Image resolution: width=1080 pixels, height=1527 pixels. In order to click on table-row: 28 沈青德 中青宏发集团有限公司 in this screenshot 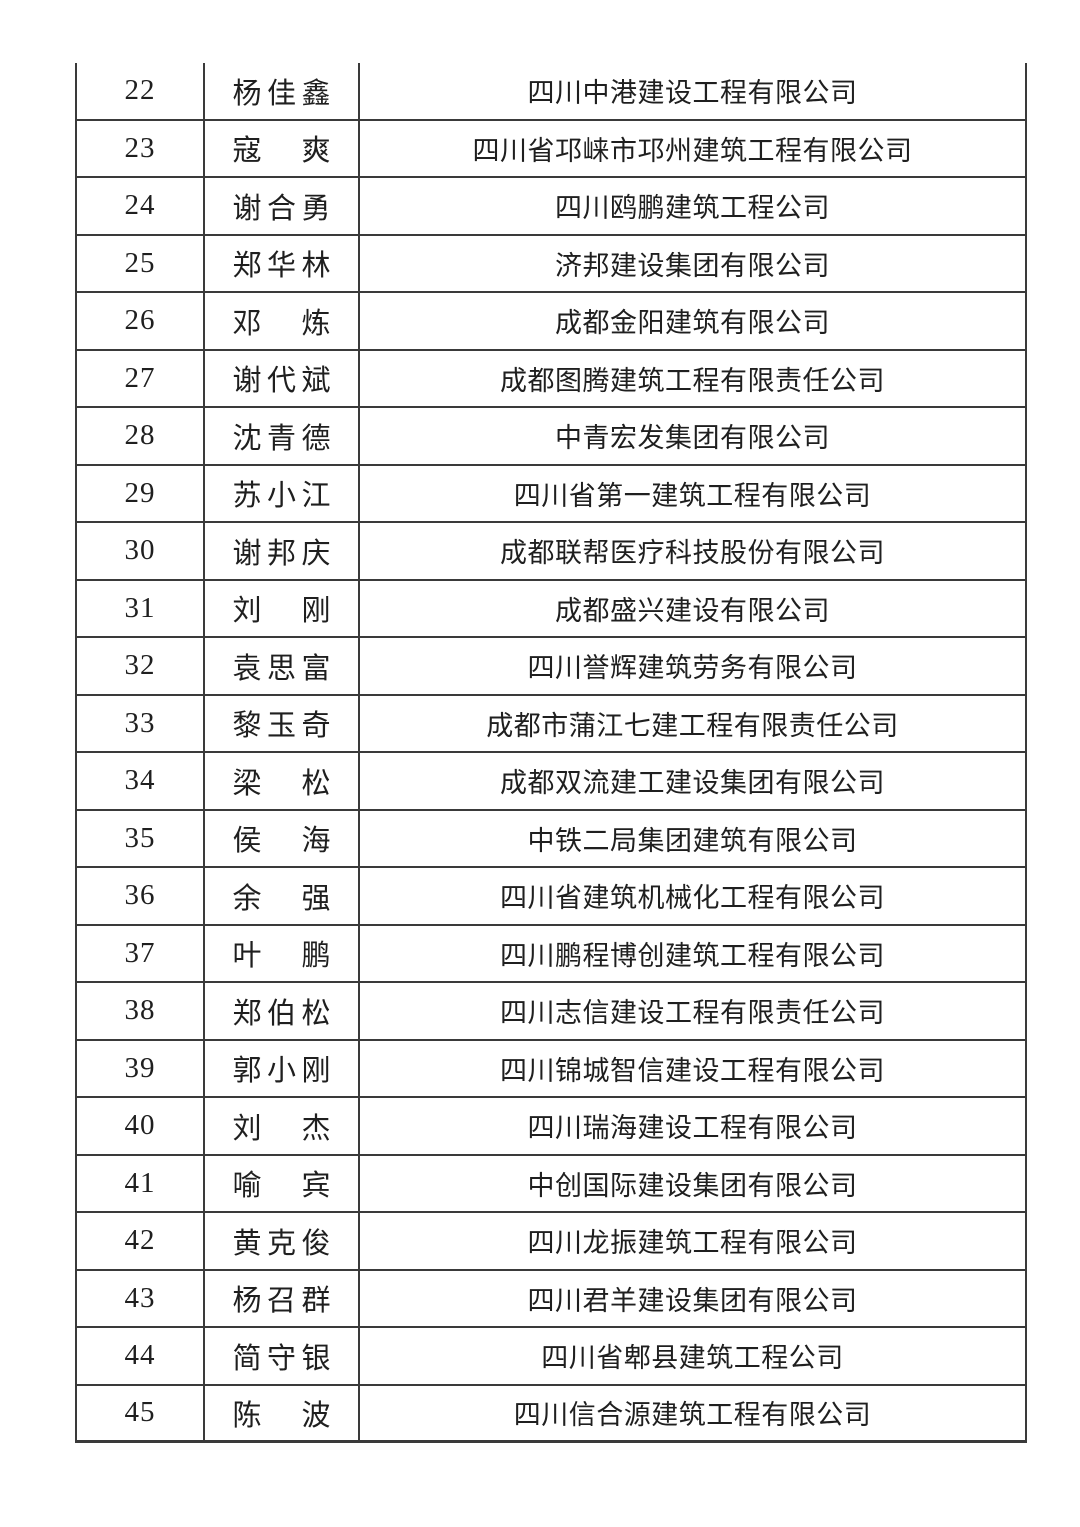, I will do `click(551, 437)`.